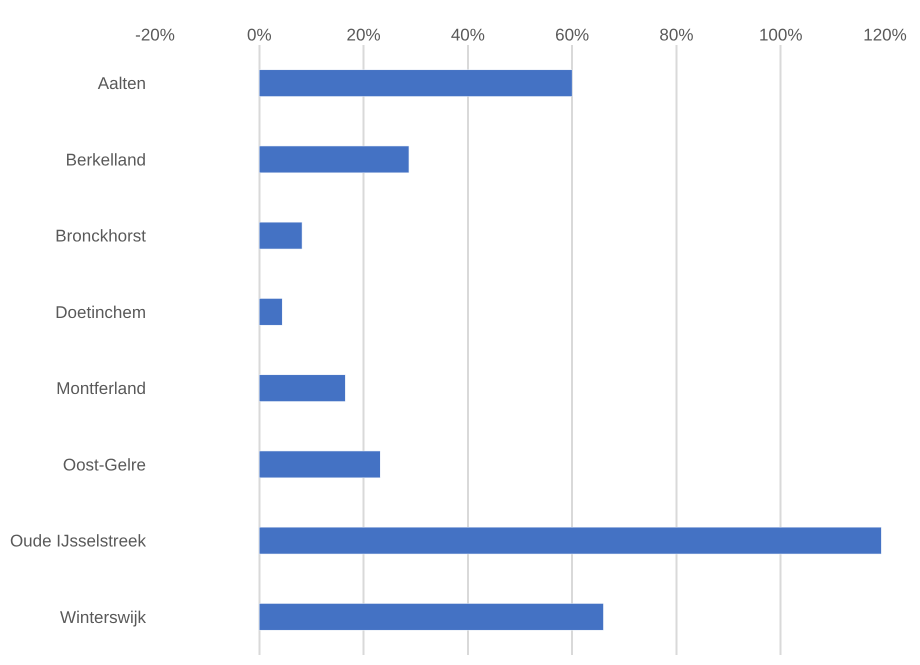  What do you see at coordinates (572, 35) in the screenshot?
I see `x-tick-label: 60%` at bounding box center [572, 35].